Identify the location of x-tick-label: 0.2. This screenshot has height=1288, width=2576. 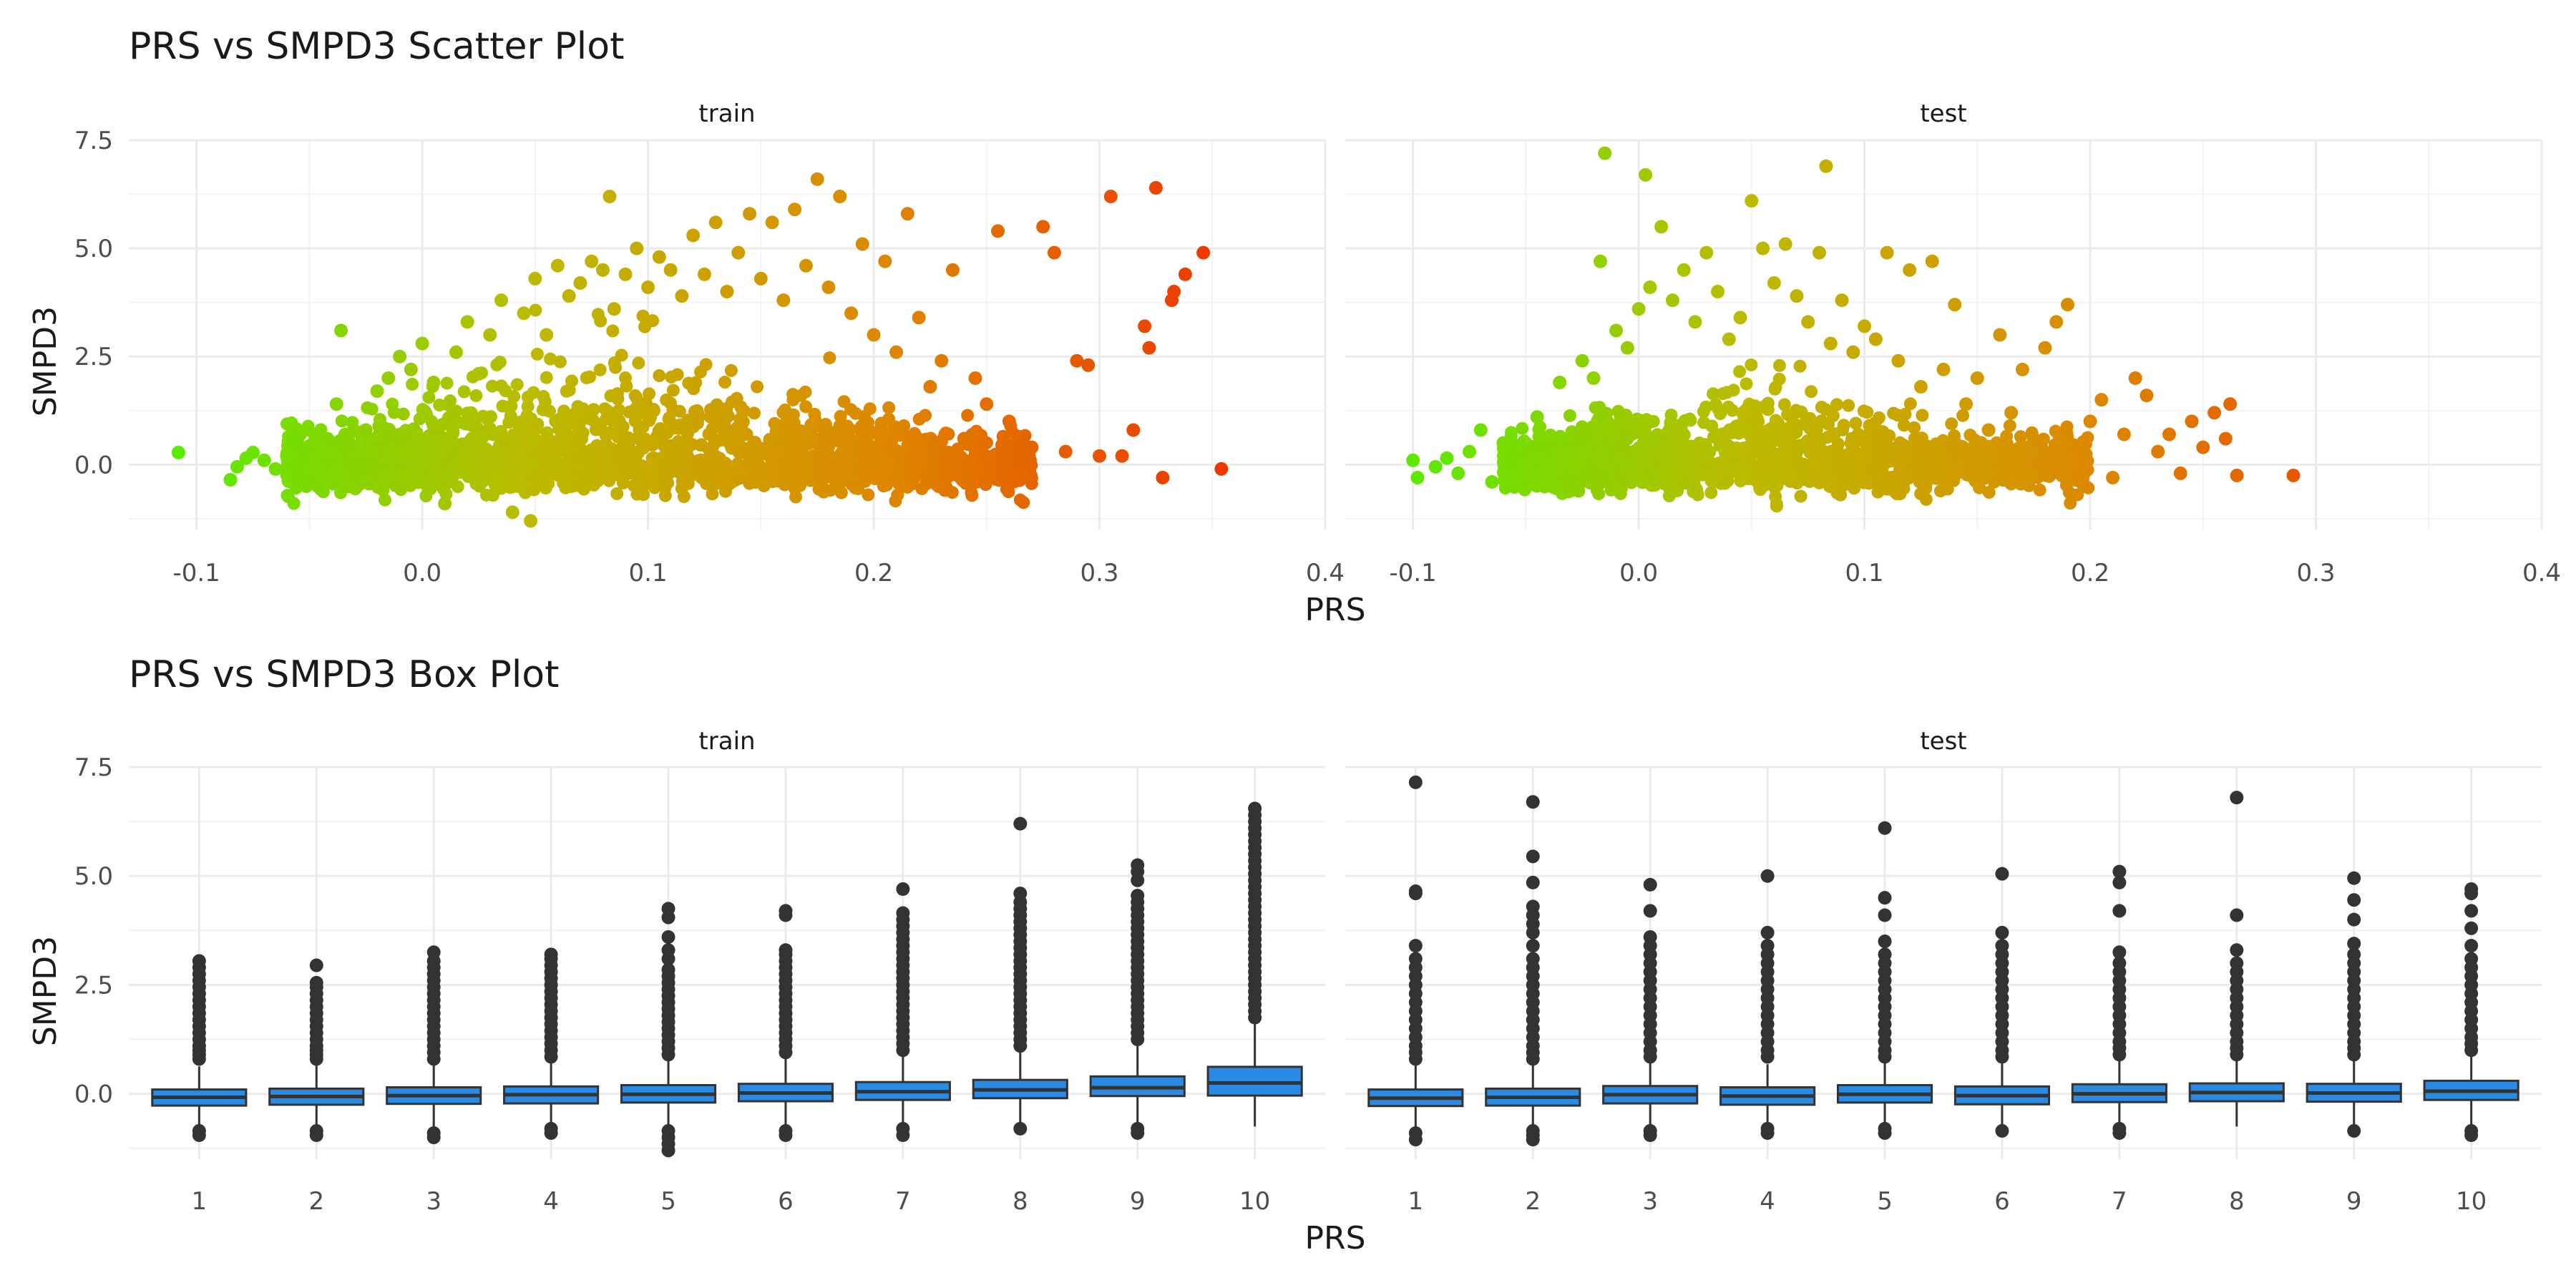
(2090, 573).